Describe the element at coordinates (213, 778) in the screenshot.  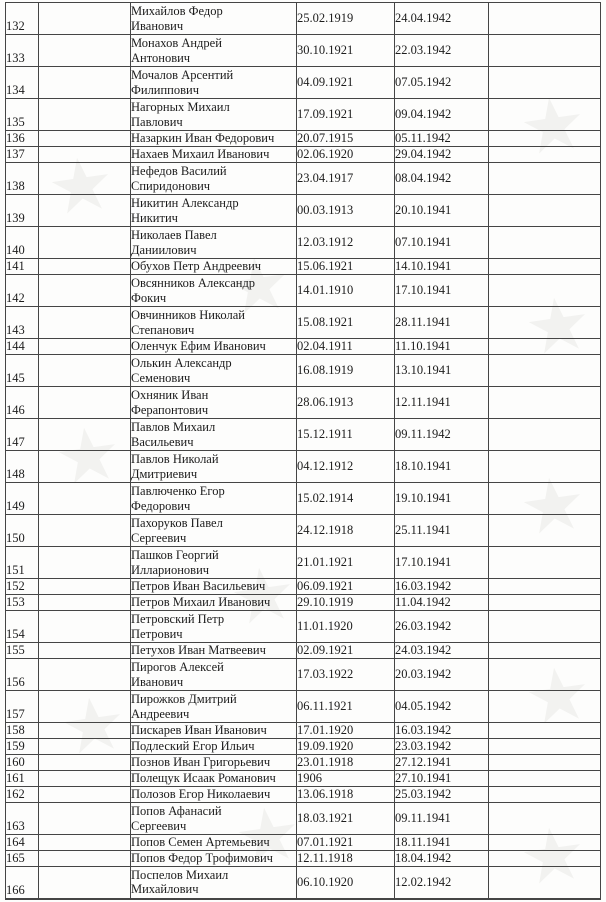
I see `name-cell: Полещук Исаак Романович` at that location.